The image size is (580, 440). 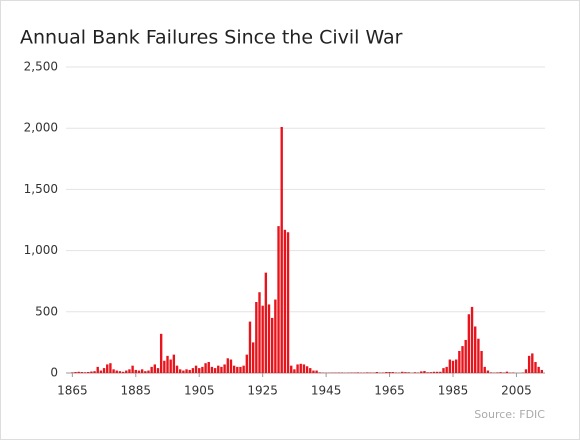 What do you see at coordinates (41, 67) in the screenshot?
I see `y-tick-label: 2,500` at bounding box center [41, 67].